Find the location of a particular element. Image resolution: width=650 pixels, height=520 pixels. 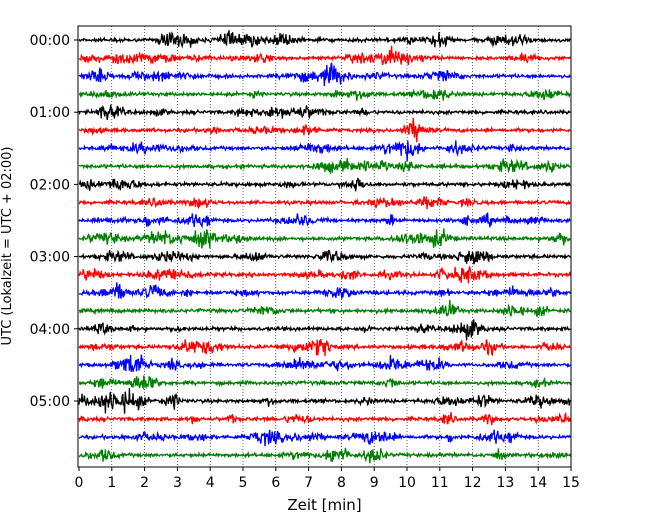

y-tick-label: 01:00 is located at coordinates (50, 113).